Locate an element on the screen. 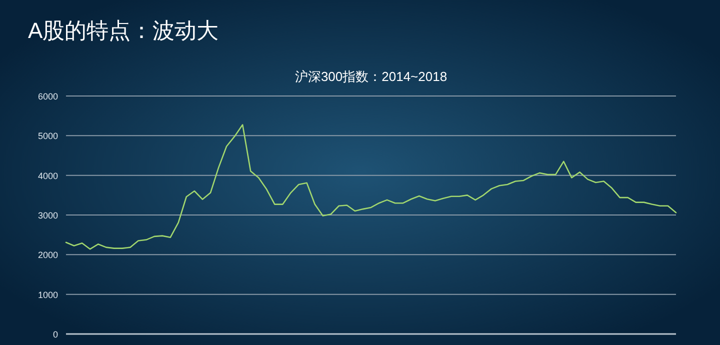 Image resolution: width=720 pixels, height=345 pixels. y-tick-label: 5000 is located at coordinates (48, 136).